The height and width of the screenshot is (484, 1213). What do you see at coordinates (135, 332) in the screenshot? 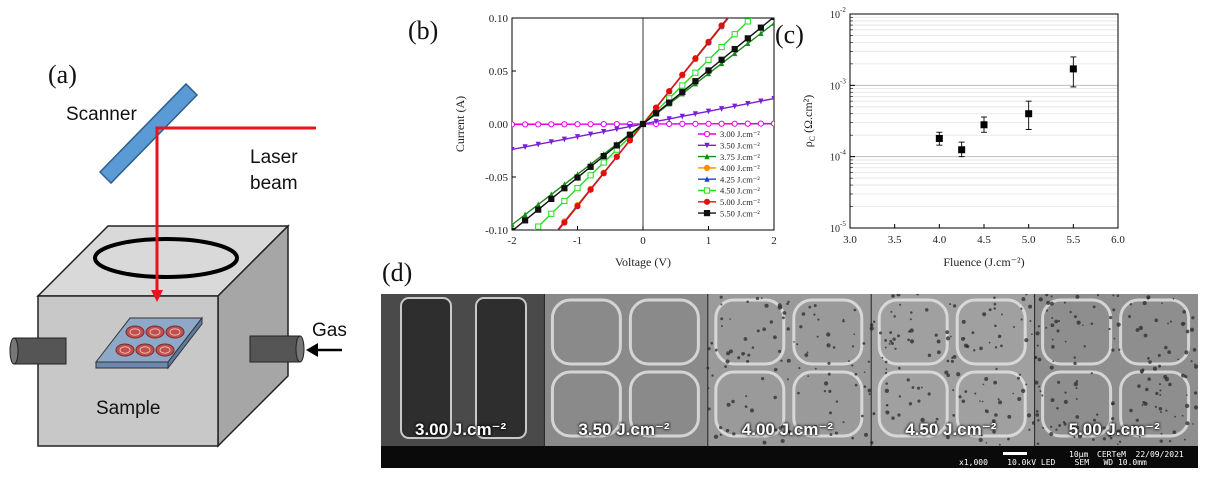
I see `sample-spot` at bounding box center [135, 332].